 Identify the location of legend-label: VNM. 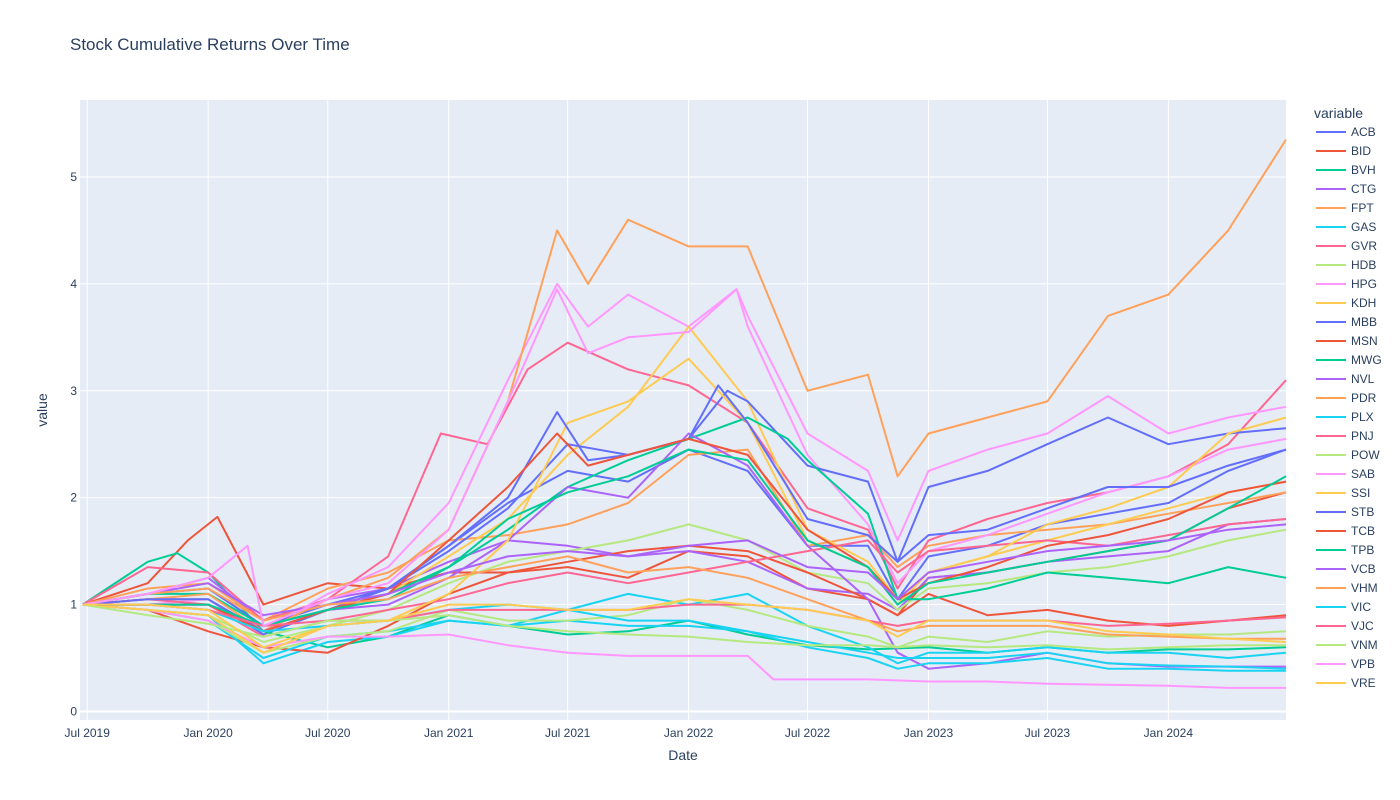
(1364, 645).